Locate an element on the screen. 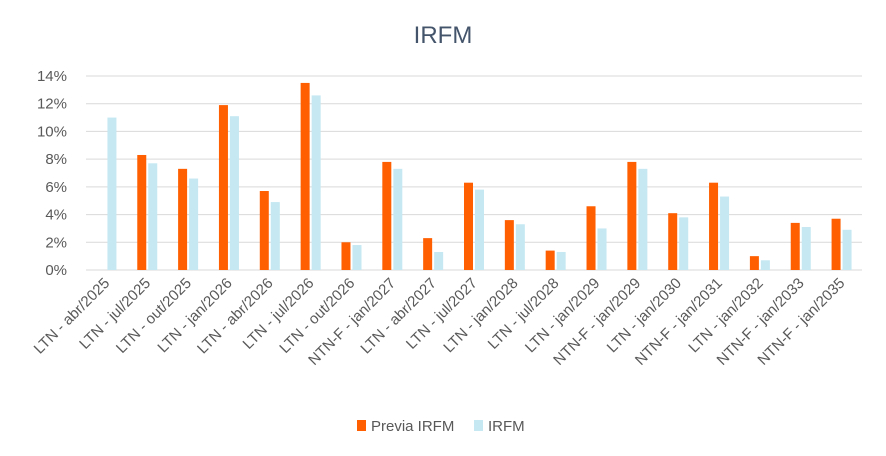  legend: Previa IRFM IRFM is located at coordinates (441, 426).